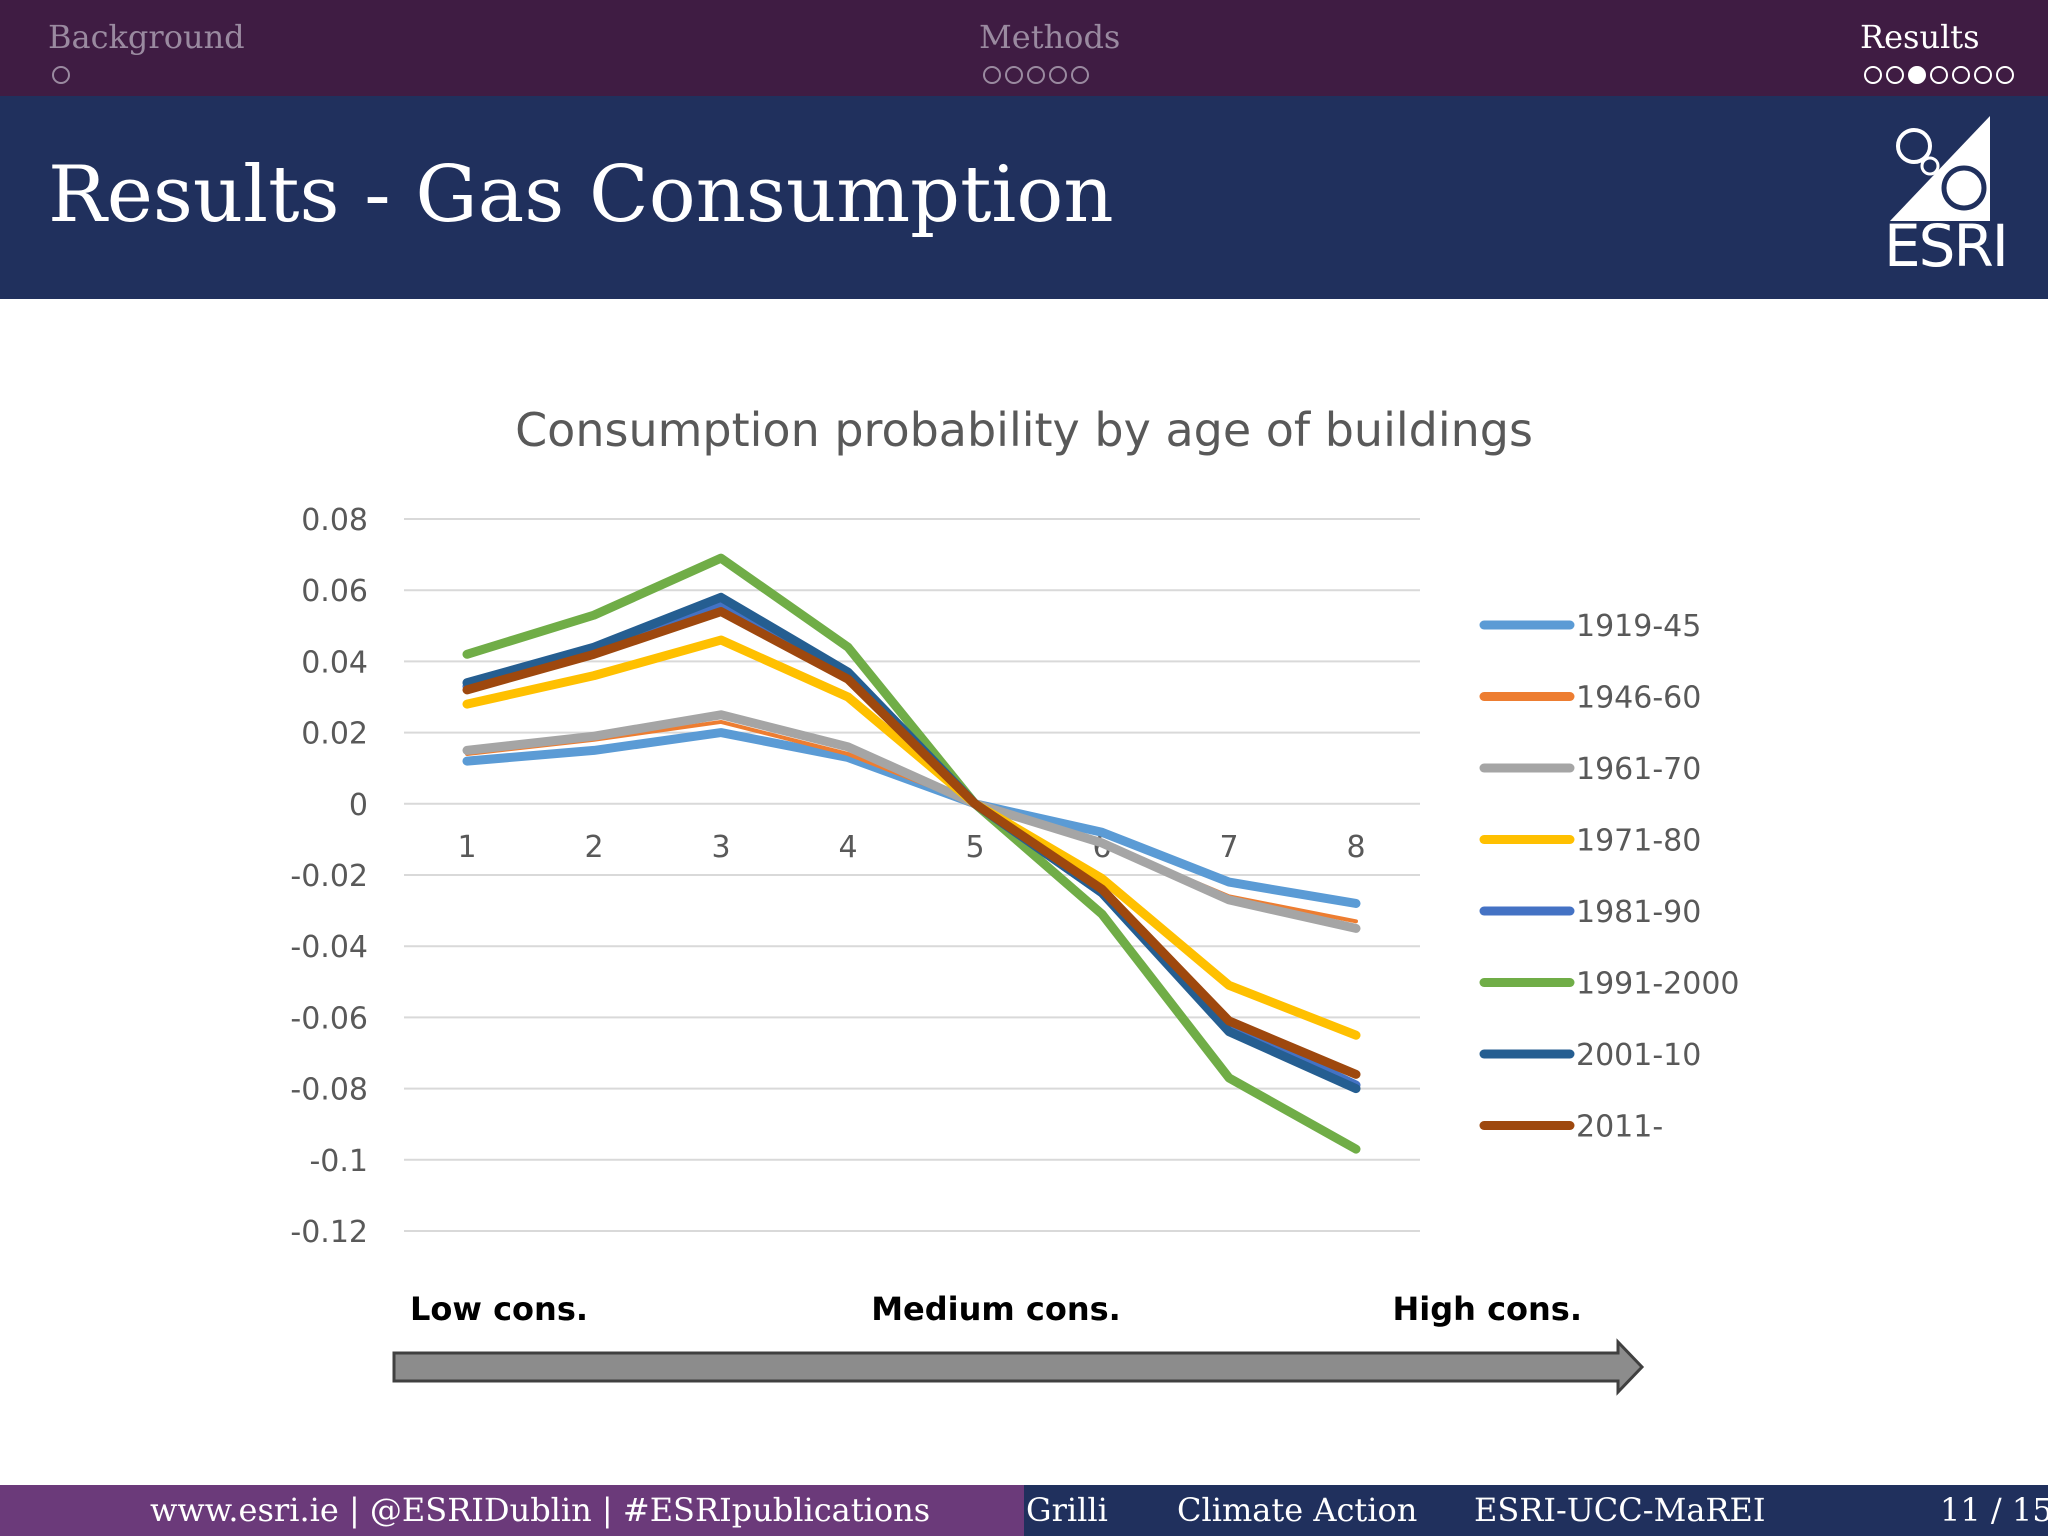 The height and width of the screenshot is (1536, 2048). I want to click on y-tick-label: -0.08, so click(329, 1090).